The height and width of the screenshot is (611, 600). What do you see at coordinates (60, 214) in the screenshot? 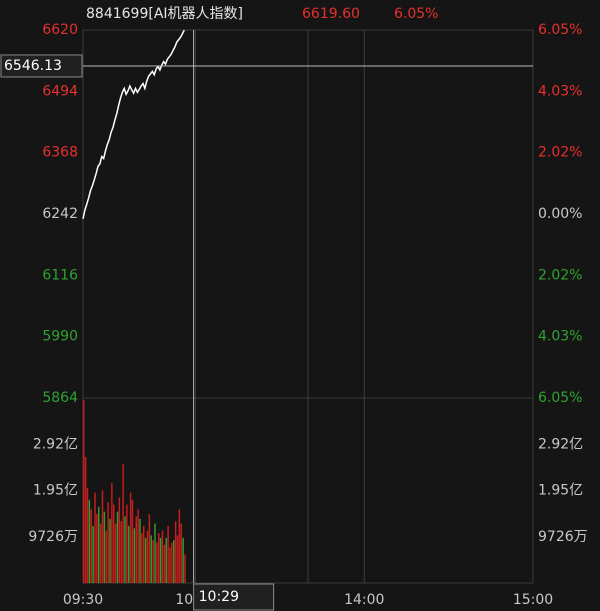
I see `y-tick-label: 6242` at bounding box center [60, 214].